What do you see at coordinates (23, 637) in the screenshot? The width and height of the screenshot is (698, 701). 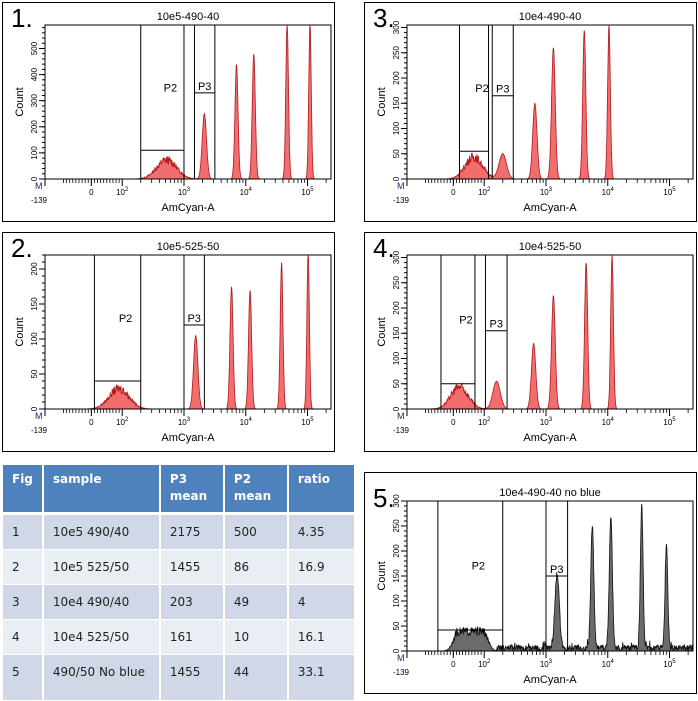 I see `cell-fig: 4` at bounding box center [23, 637].